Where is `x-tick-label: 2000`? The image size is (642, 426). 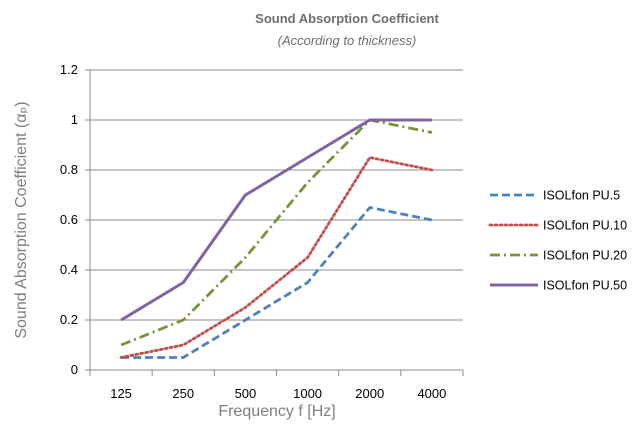
x-tick-label: 2000 is located at coordinates (369, 393).